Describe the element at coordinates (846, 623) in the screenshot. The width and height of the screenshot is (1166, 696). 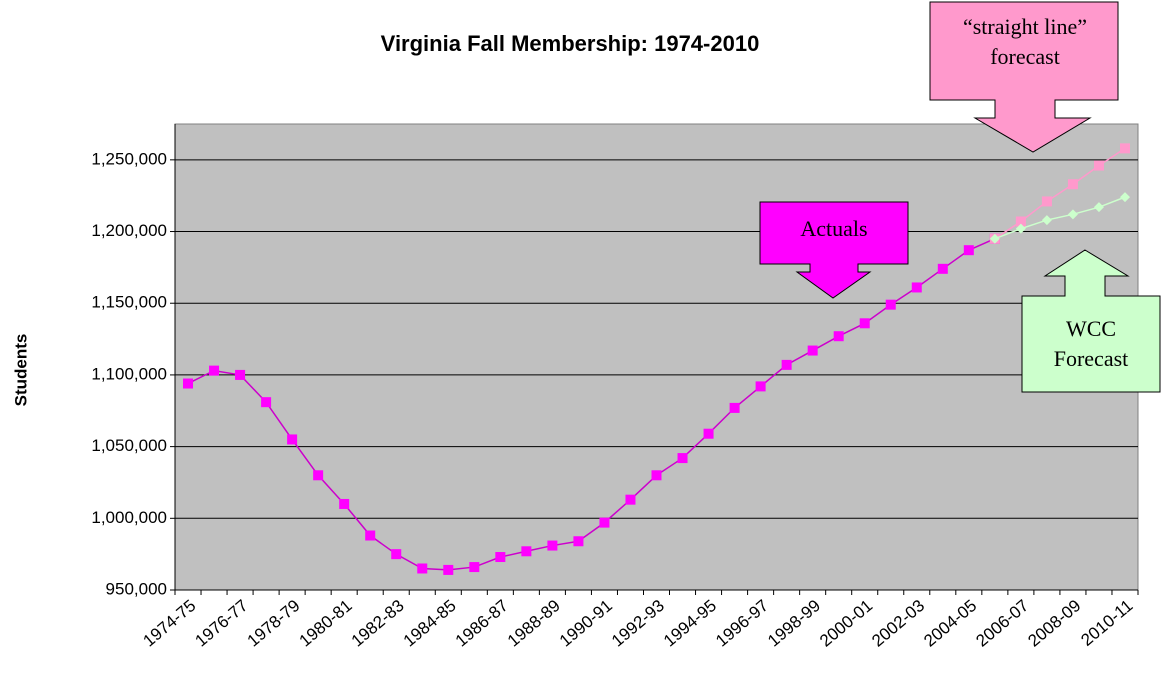
I see `x-tick-label: 2000-01` at that location.